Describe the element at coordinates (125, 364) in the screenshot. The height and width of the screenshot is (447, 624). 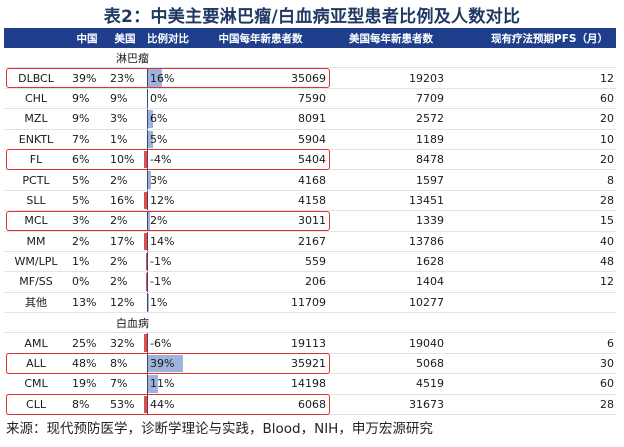
I see `us-share: 8%` at that location.